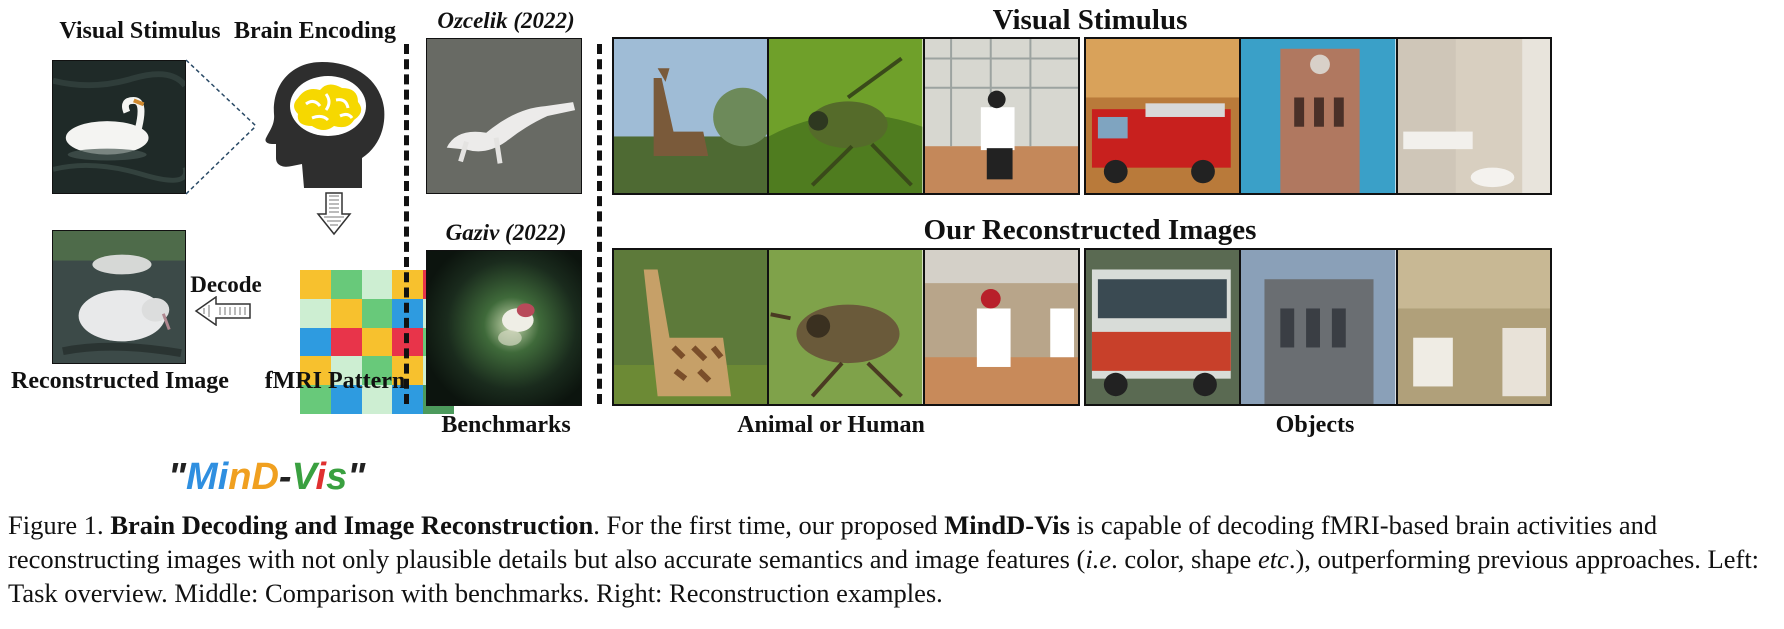 The image size is (1784, 629). What do you see at coordinates (303, 477) in the screenshot?
I see `logo-letter: V` at bounding box center [303, 477].